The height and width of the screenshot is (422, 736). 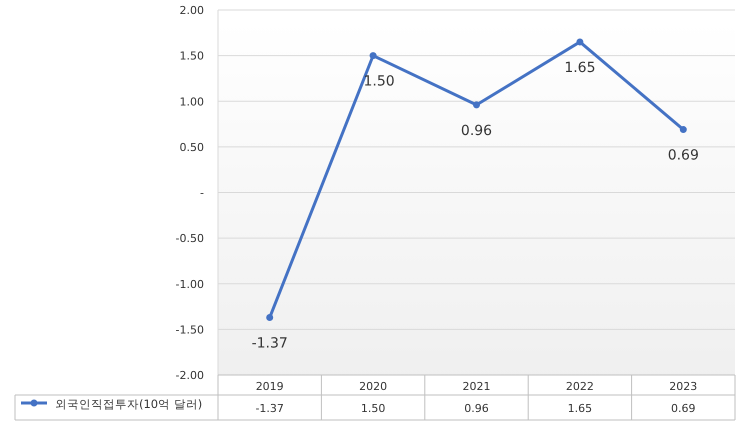 What do you see at coordinates (128, 404) in the screenshot?
I see `legend-label: 외국인직접투자(10억 달러)` at bounding box center [128, 404].